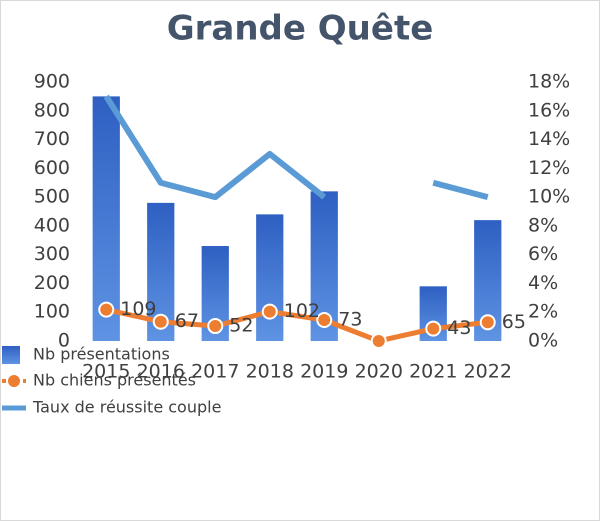  I want to click on legend-label: Taux de réussite couple, so click(126, 407).